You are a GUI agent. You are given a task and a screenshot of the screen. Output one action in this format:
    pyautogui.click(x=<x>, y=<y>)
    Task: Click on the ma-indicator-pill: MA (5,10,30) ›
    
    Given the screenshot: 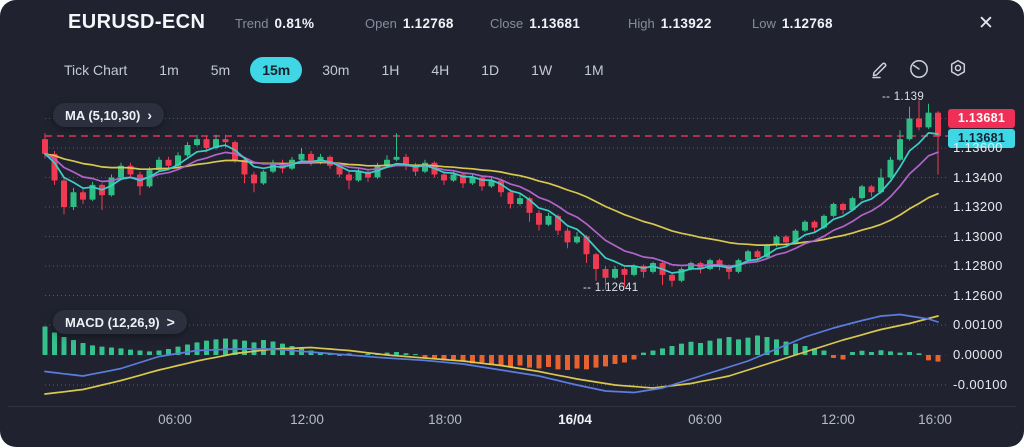 What is the action you would take?
    pyautogui.click(x=109, y=115)
    